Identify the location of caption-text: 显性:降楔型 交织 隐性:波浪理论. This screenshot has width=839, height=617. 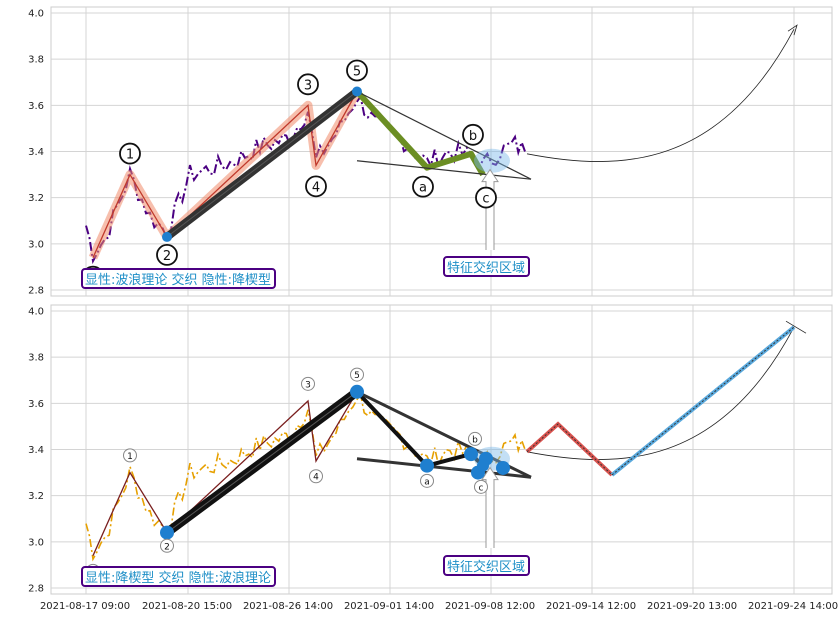
(178, 578).